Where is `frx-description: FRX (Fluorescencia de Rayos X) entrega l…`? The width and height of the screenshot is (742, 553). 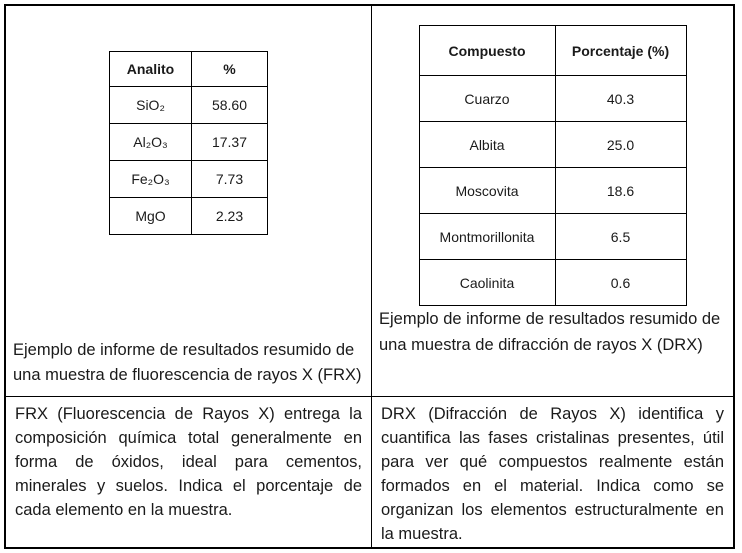
frx-description: FRX (Fluorescencia de Rayos X) entrega l… is located at coordinates (188, 462).